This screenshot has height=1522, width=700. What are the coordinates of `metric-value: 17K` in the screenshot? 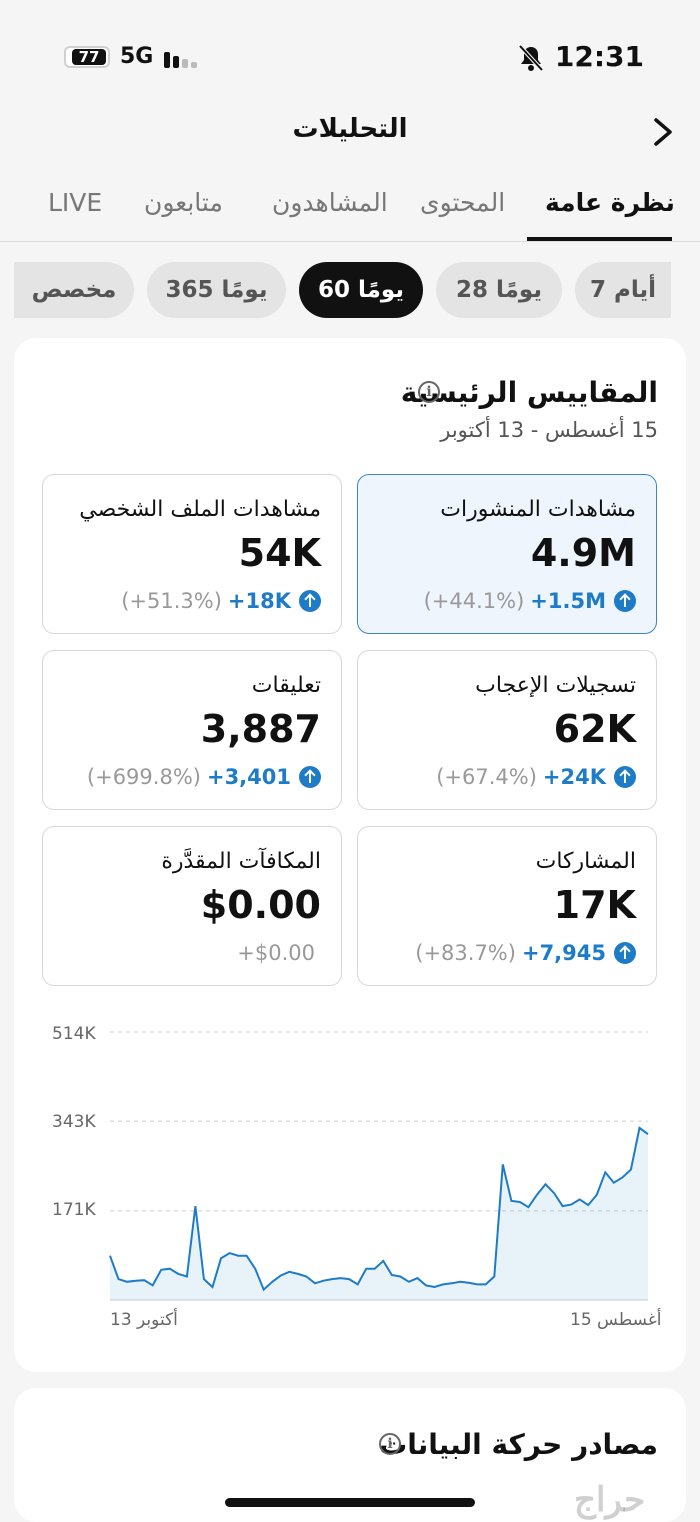 It's located at (594, 905).